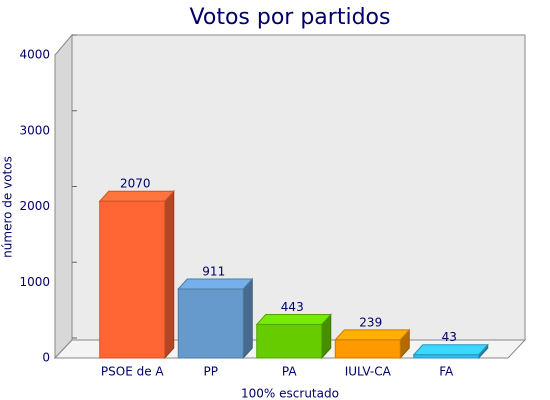 Image resolution: width=550 pixels, height=400 pixels. I want to click on value-label: 443, so click(292, 307).